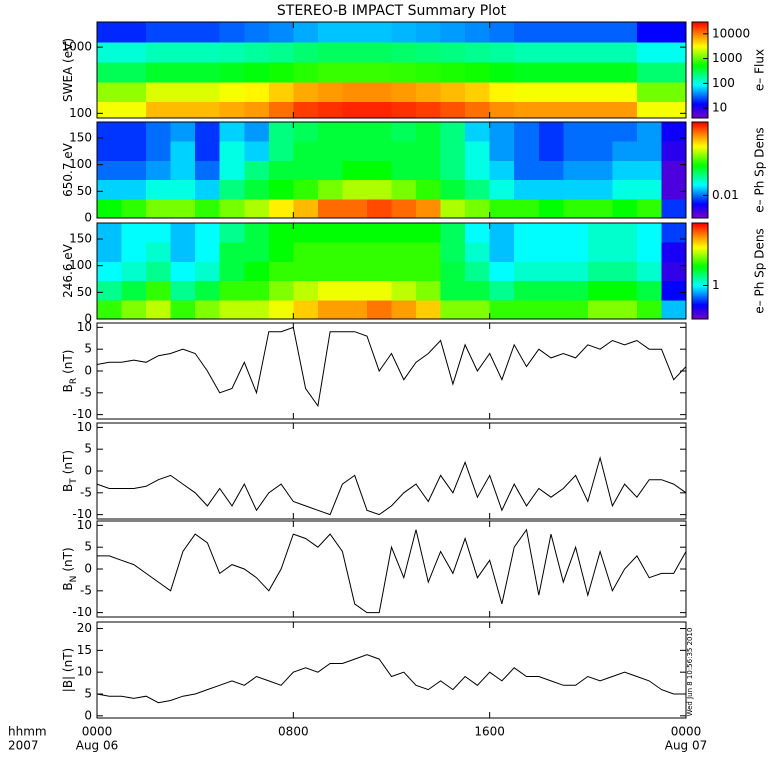  Describe the element at coordinates (68, 70) in the screenshot. I see `y-label-text: SWEA (eV)` at that location.